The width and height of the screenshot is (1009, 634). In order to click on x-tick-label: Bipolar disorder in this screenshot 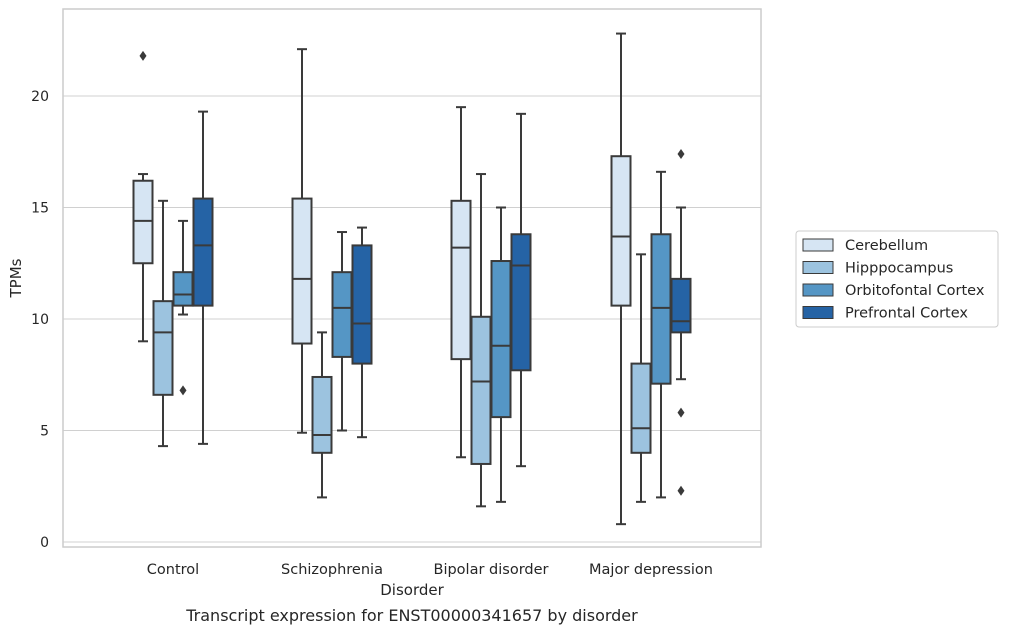, I will do `click(491, 570)`.